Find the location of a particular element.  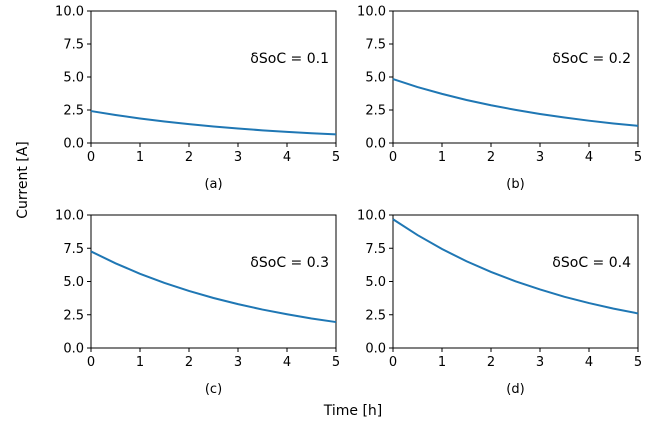

annotation-dsoc: δSoC = 0.2 is located at coordinates (591, 59).